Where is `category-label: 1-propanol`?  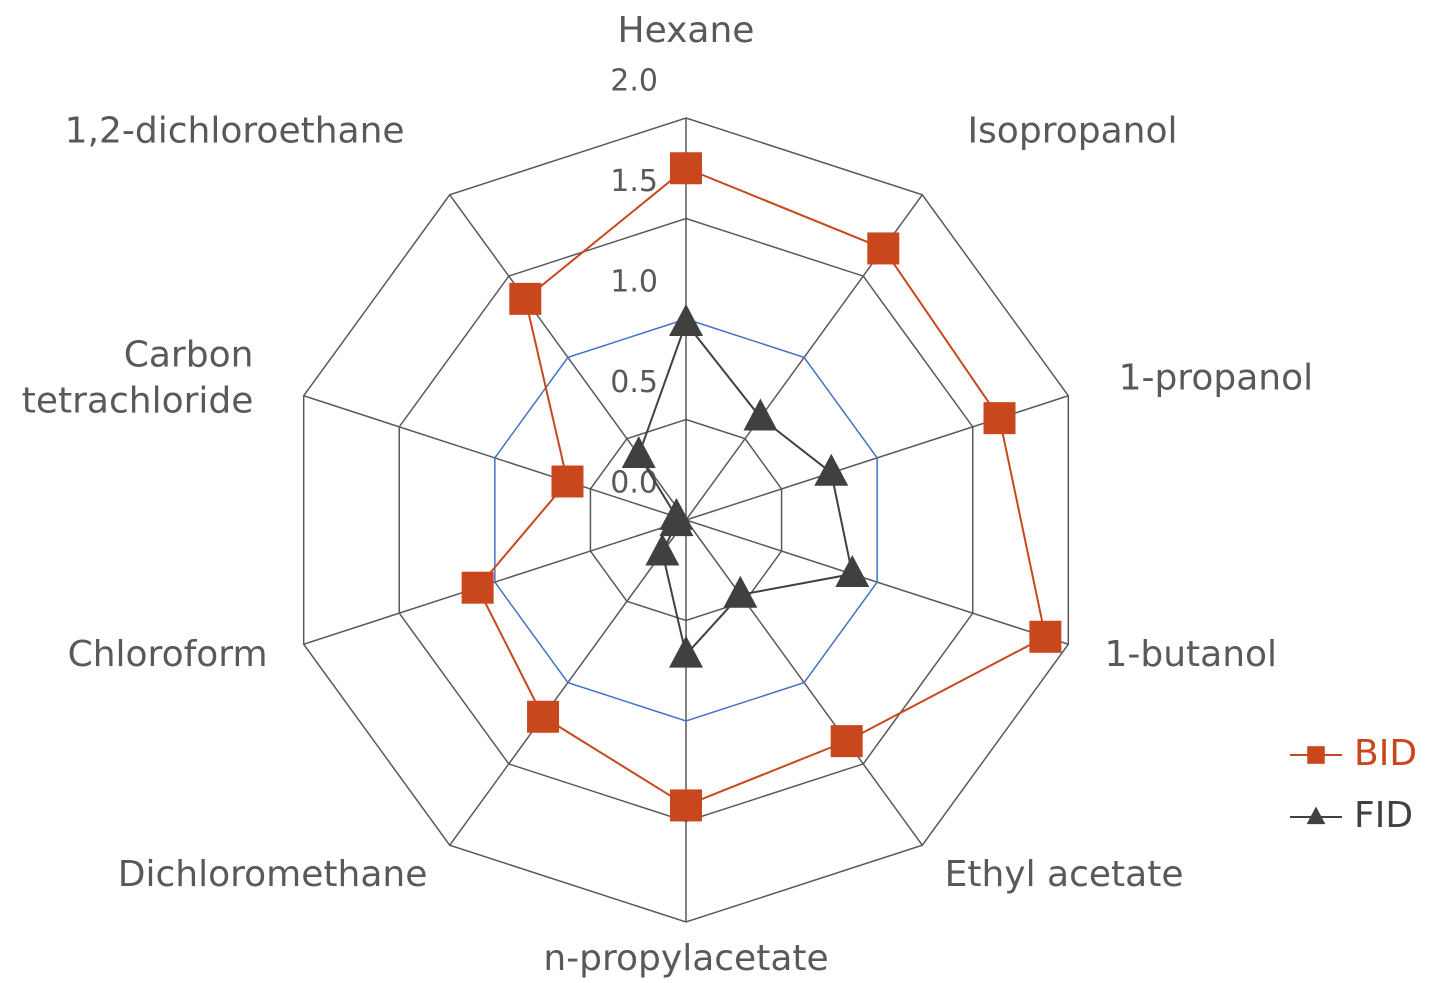 category-label: 1-propanol is located at coordinates (1216, 377).